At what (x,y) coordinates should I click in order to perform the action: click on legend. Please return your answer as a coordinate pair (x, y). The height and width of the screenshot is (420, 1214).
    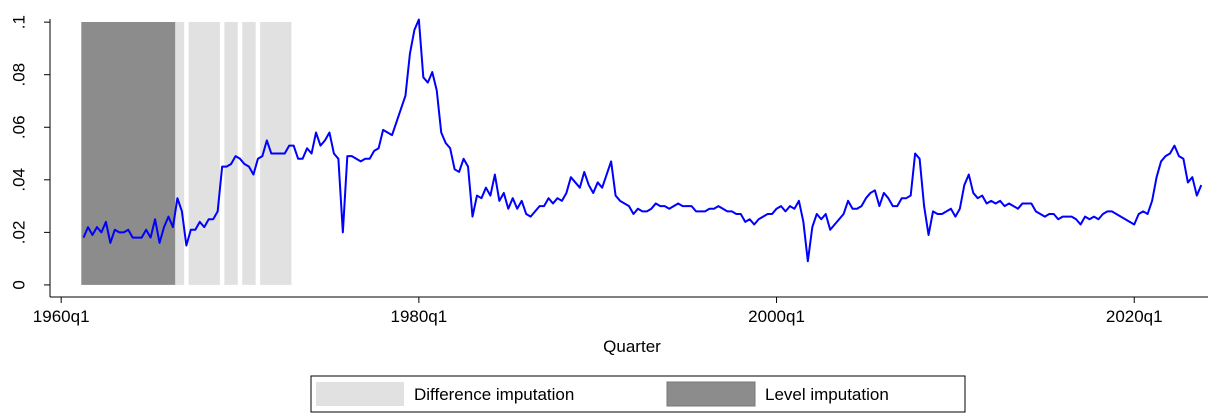
    Looking at the image, I should click on (638, 394).